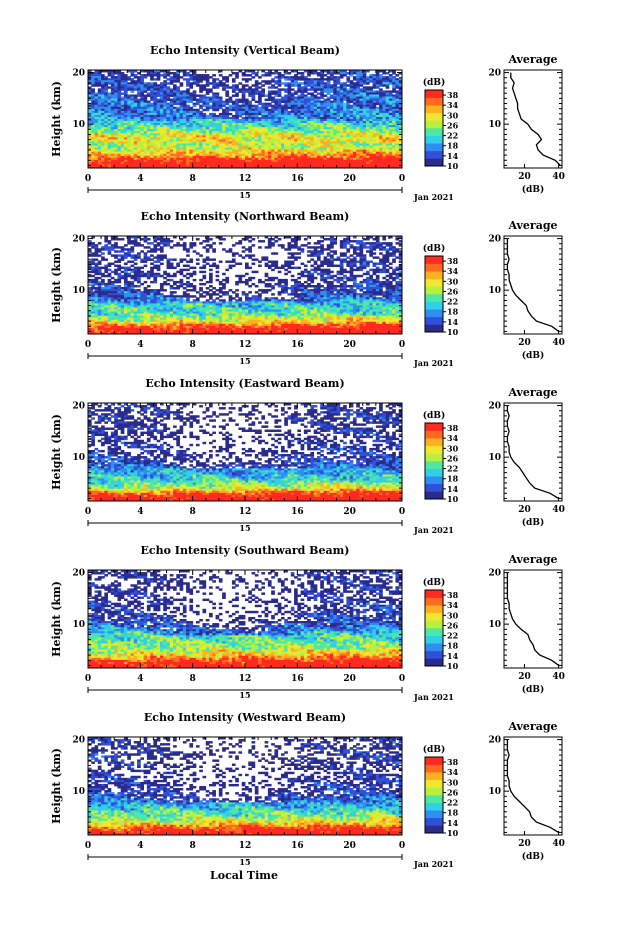  I want to click on colorbar-tick-label: 34, so click(453, 105).